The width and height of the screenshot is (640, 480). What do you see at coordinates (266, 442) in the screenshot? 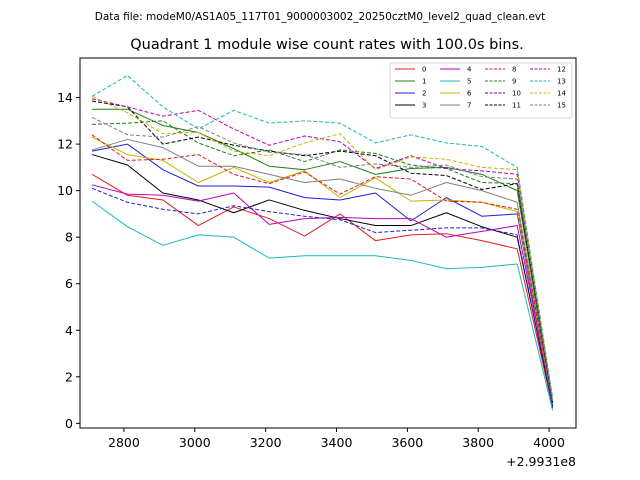
I see `x-tick-label: 3200` at bounding box center [266, 442].